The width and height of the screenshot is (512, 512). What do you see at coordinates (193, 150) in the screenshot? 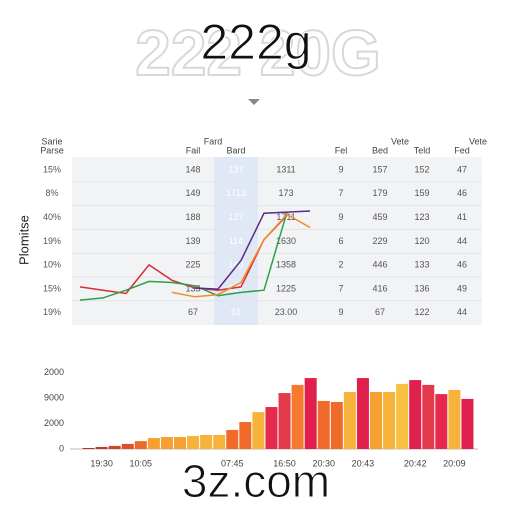
I see `header-label: Fail` at bounding box center [193, 150].